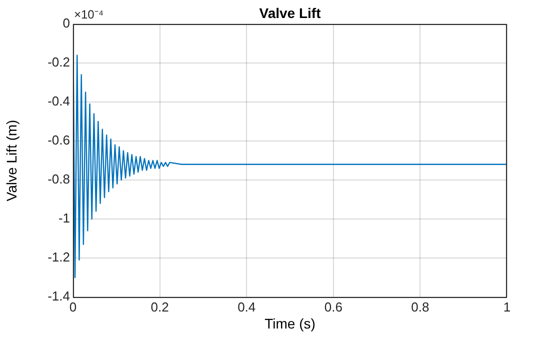 The height and width of the screenshot is (337, 560). I want to click on y-tick-label: -0.6, so click(59, 140).